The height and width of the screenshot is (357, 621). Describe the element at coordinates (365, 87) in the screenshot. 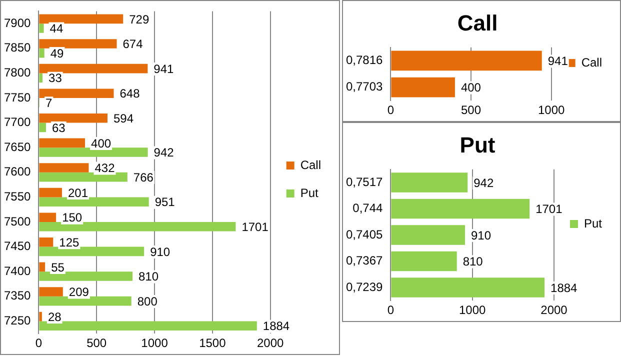

I see `y-tick-label: 0,7703` at that location.